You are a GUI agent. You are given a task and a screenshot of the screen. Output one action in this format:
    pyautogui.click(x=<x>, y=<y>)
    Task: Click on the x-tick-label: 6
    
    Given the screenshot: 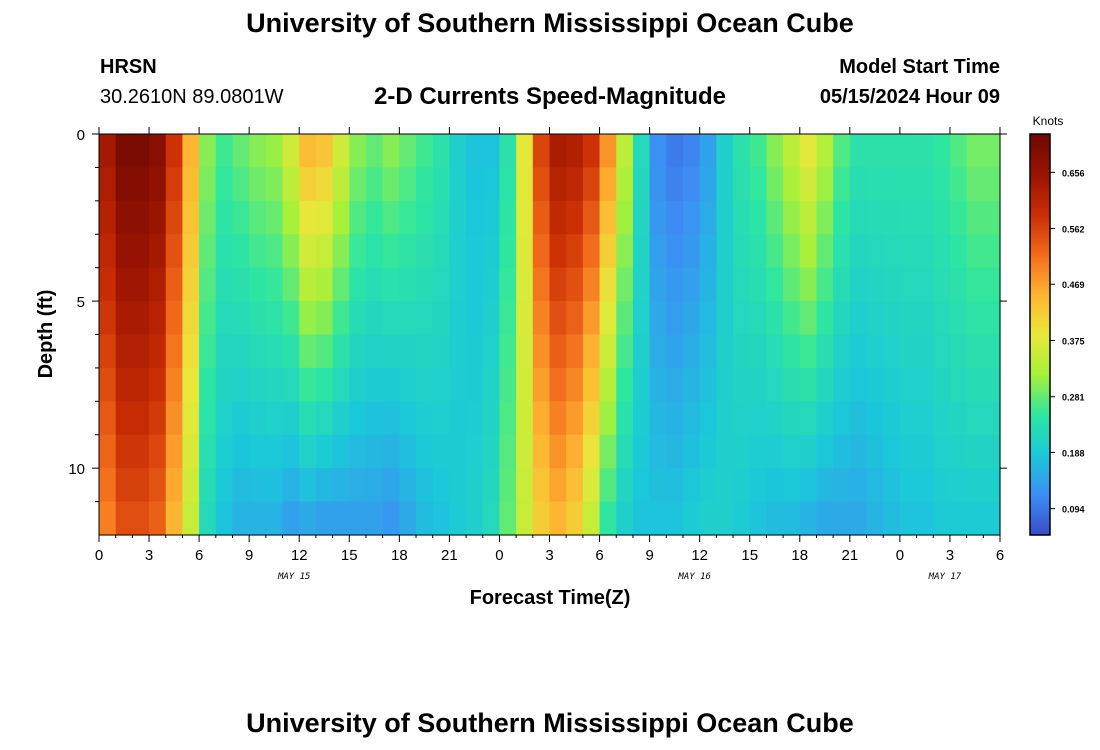 What is the action you would take?
    pyautogui.click(x=1000, y=555)
    